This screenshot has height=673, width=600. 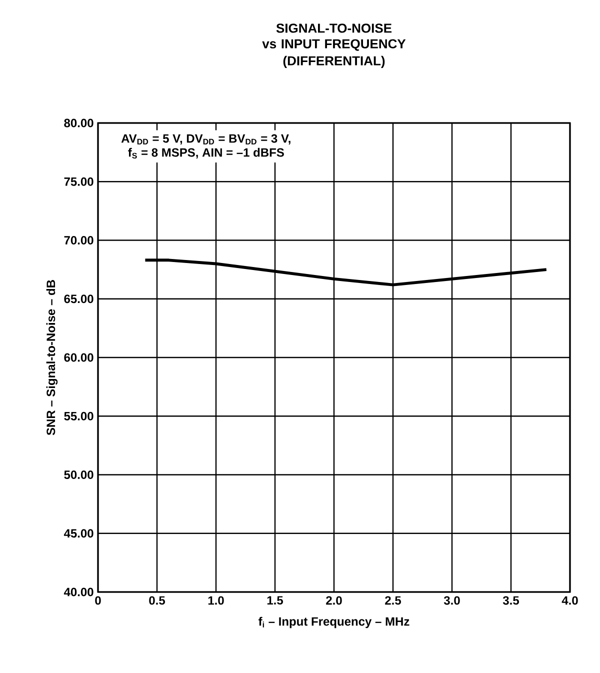 What do you see at coordinates (275, 600) in the screenshot?
I see `x-tick-label: 1.5` at bounding box center [275, 600].